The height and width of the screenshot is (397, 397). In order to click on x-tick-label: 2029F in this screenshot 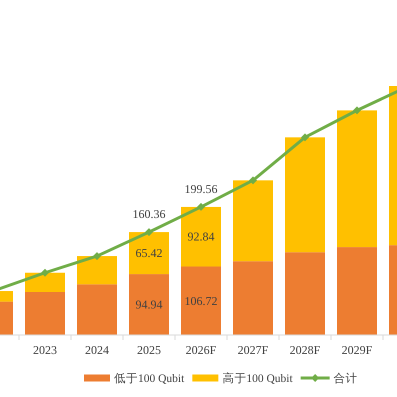, I will do `click(357, 350)`.